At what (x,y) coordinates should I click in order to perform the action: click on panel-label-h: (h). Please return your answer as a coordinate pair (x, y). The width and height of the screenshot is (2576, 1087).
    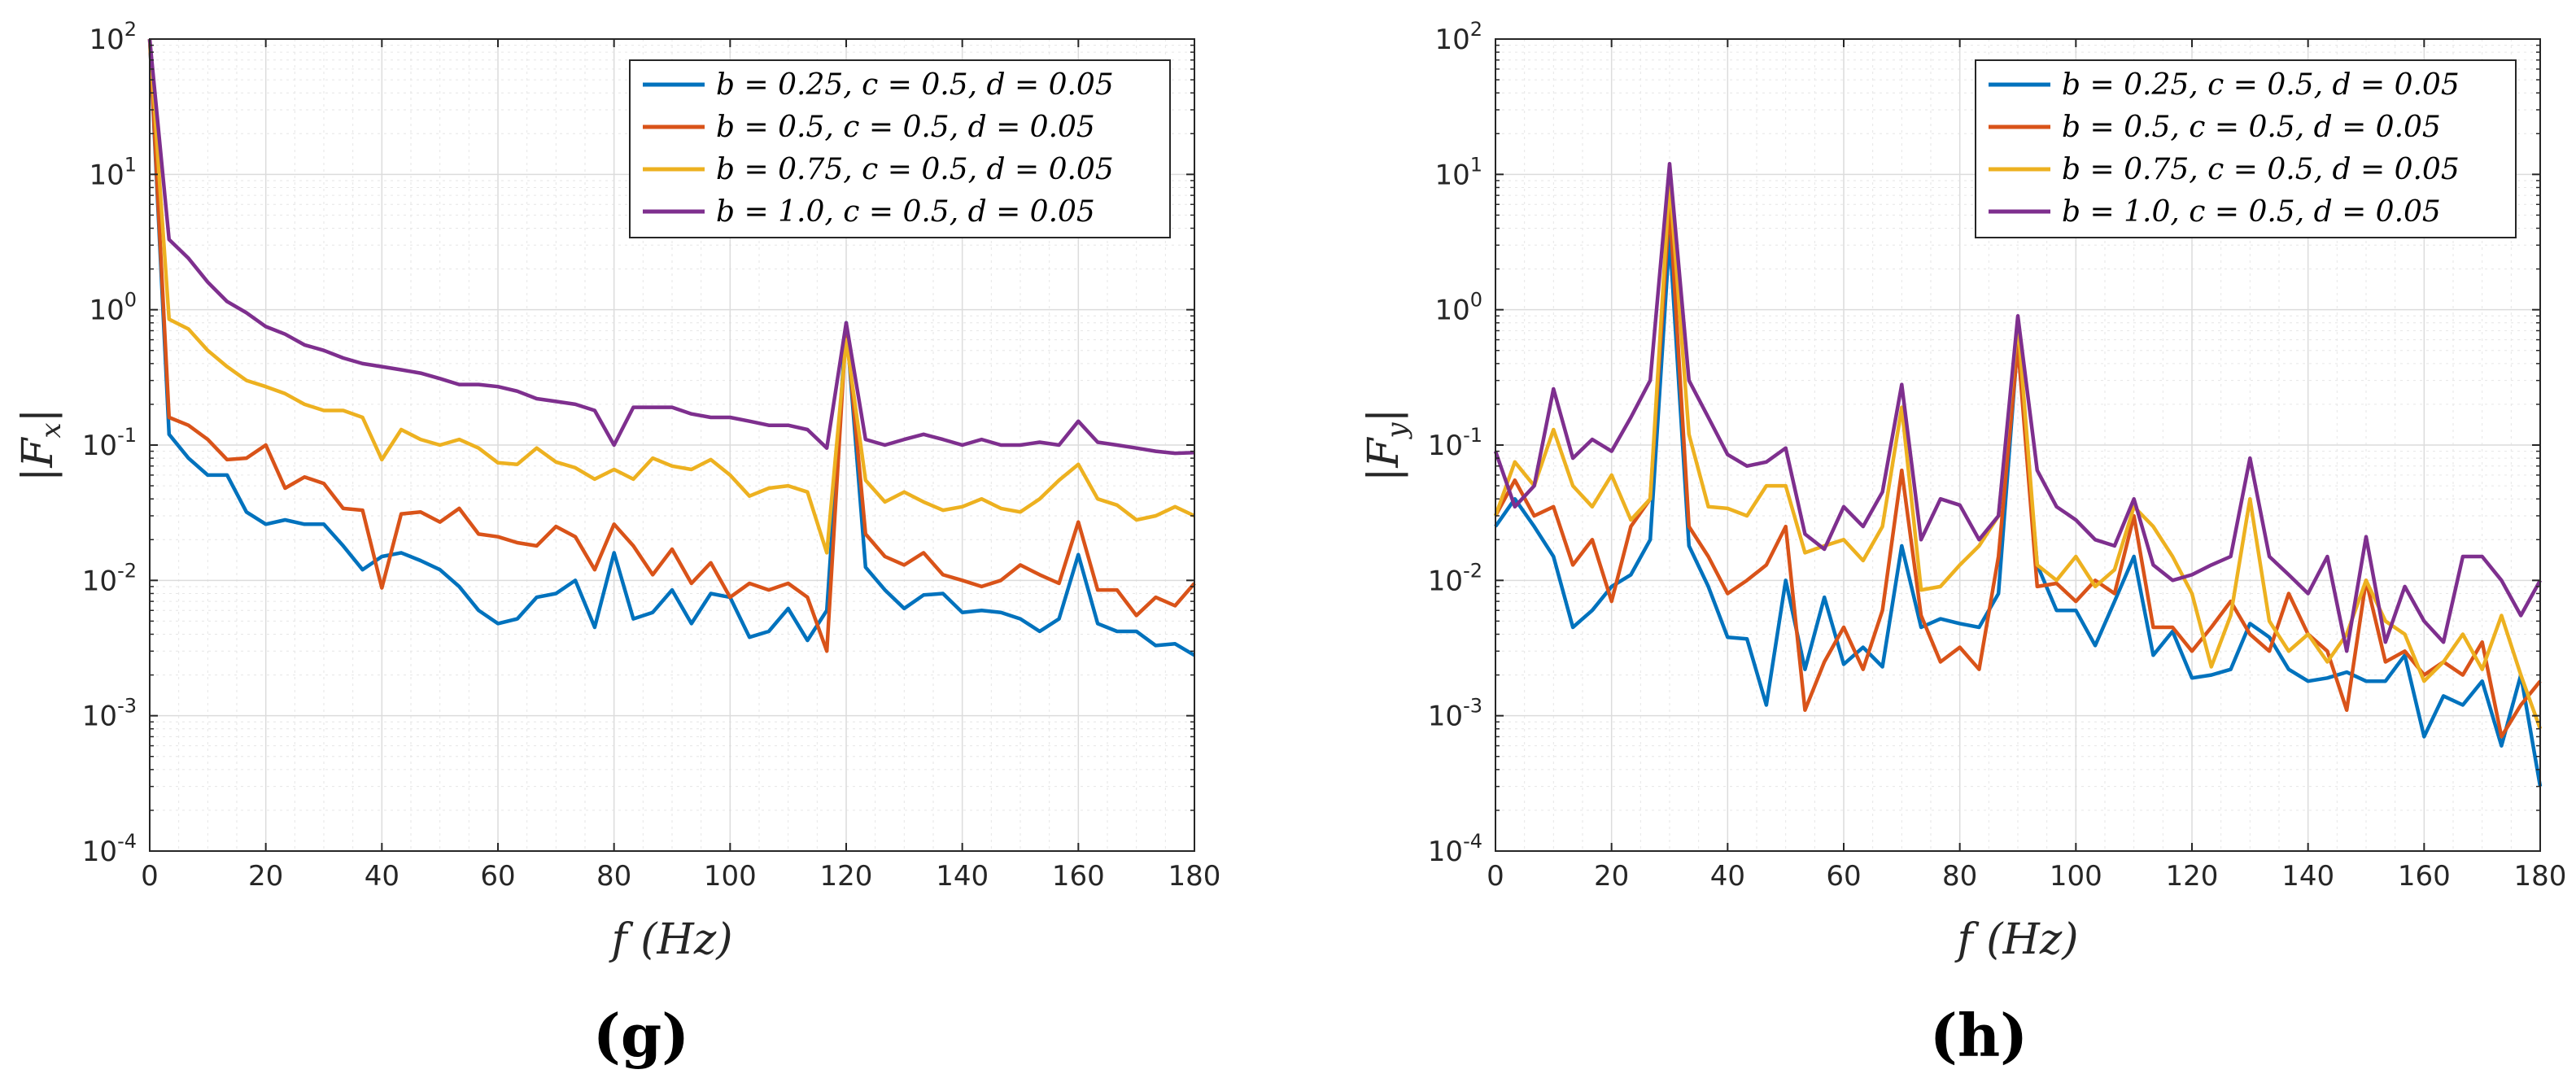
    Looking at the image, I should click on (1979, 1035).